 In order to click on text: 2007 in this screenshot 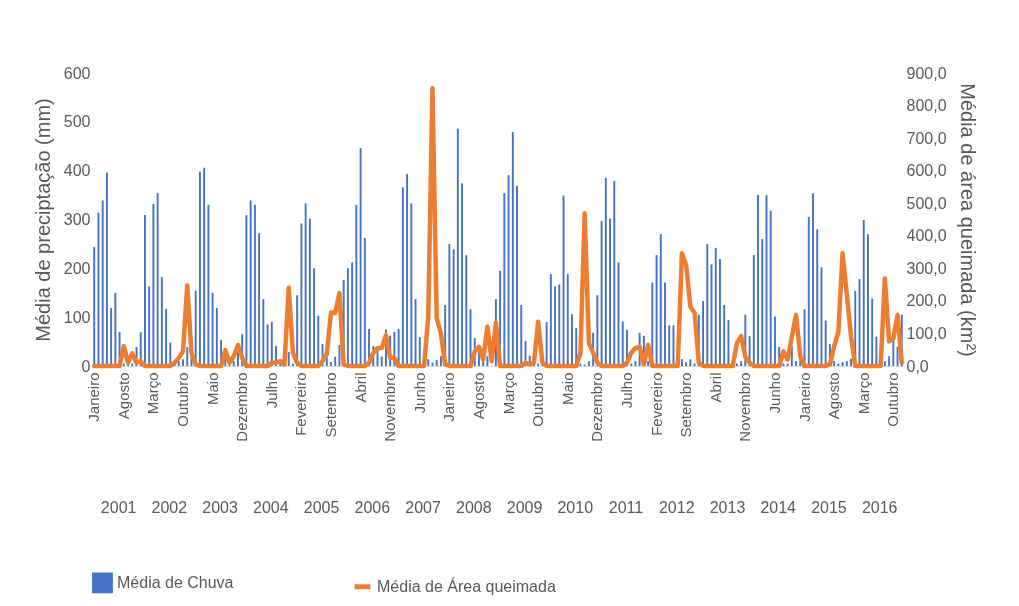, I will do `click(423, 507)`.